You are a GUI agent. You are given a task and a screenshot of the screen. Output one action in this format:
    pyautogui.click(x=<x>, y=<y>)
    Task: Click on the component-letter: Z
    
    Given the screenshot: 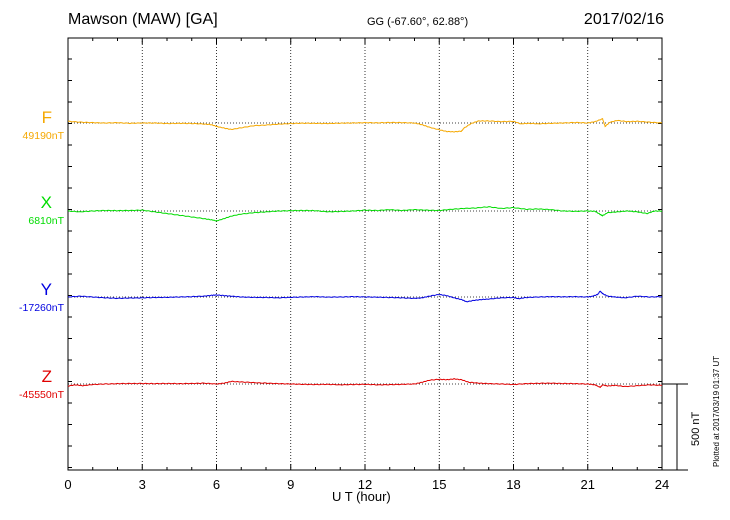 What is the action you would take?
    pyautogui.click(x=46, y=376)
    